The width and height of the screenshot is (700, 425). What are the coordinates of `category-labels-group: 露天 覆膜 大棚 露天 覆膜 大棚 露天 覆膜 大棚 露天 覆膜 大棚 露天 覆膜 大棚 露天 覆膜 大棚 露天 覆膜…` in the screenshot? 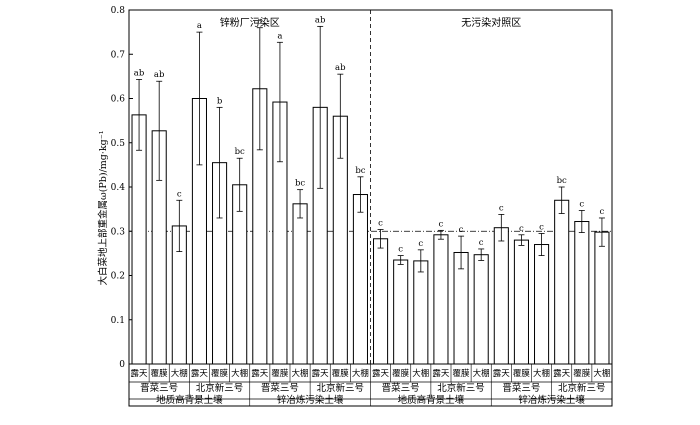 It's located at (371, 373).